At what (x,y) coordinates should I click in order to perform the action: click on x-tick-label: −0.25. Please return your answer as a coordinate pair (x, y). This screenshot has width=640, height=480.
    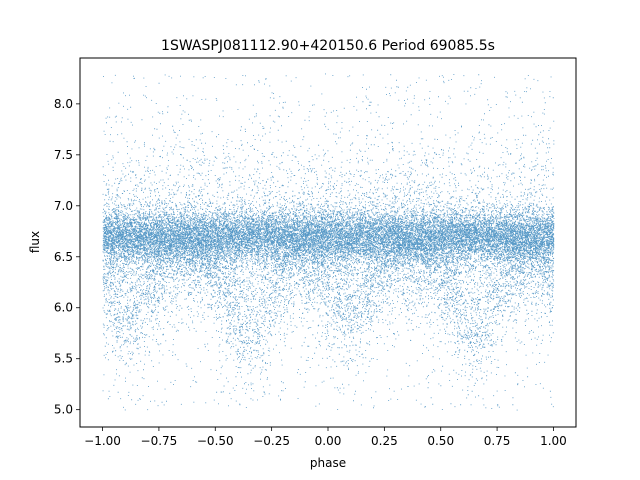
    Looking at the image, I should click on (271, 441).